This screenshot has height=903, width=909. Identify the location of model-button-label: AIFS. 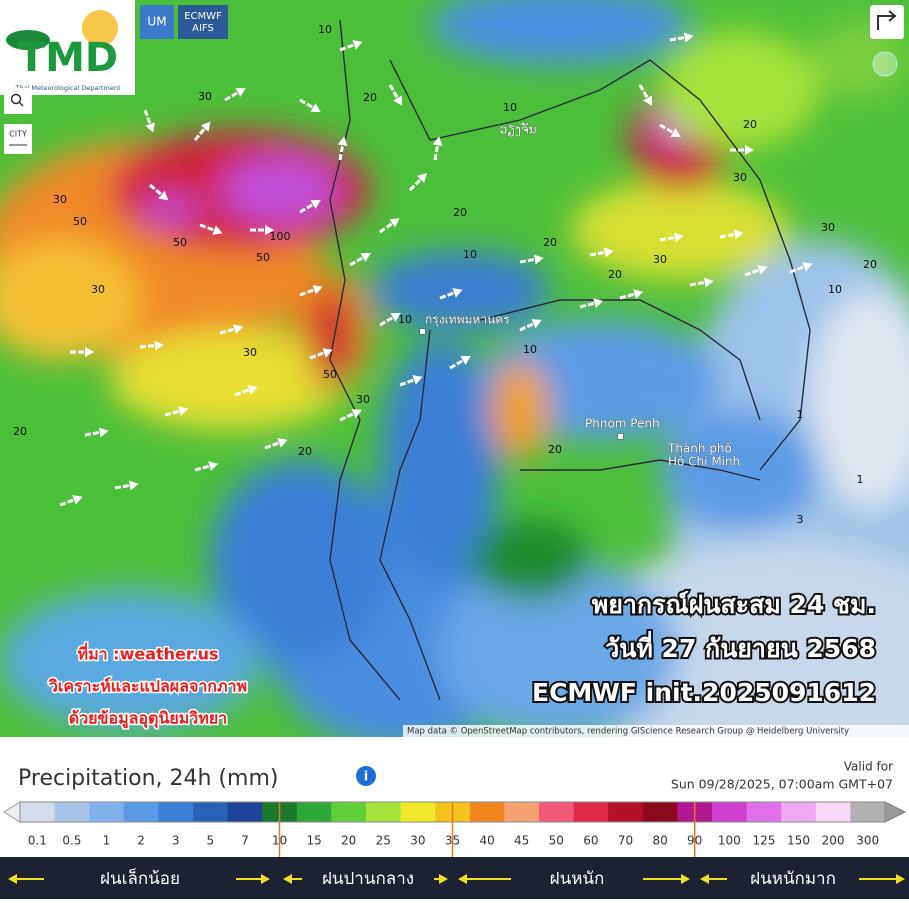
(203, 28).